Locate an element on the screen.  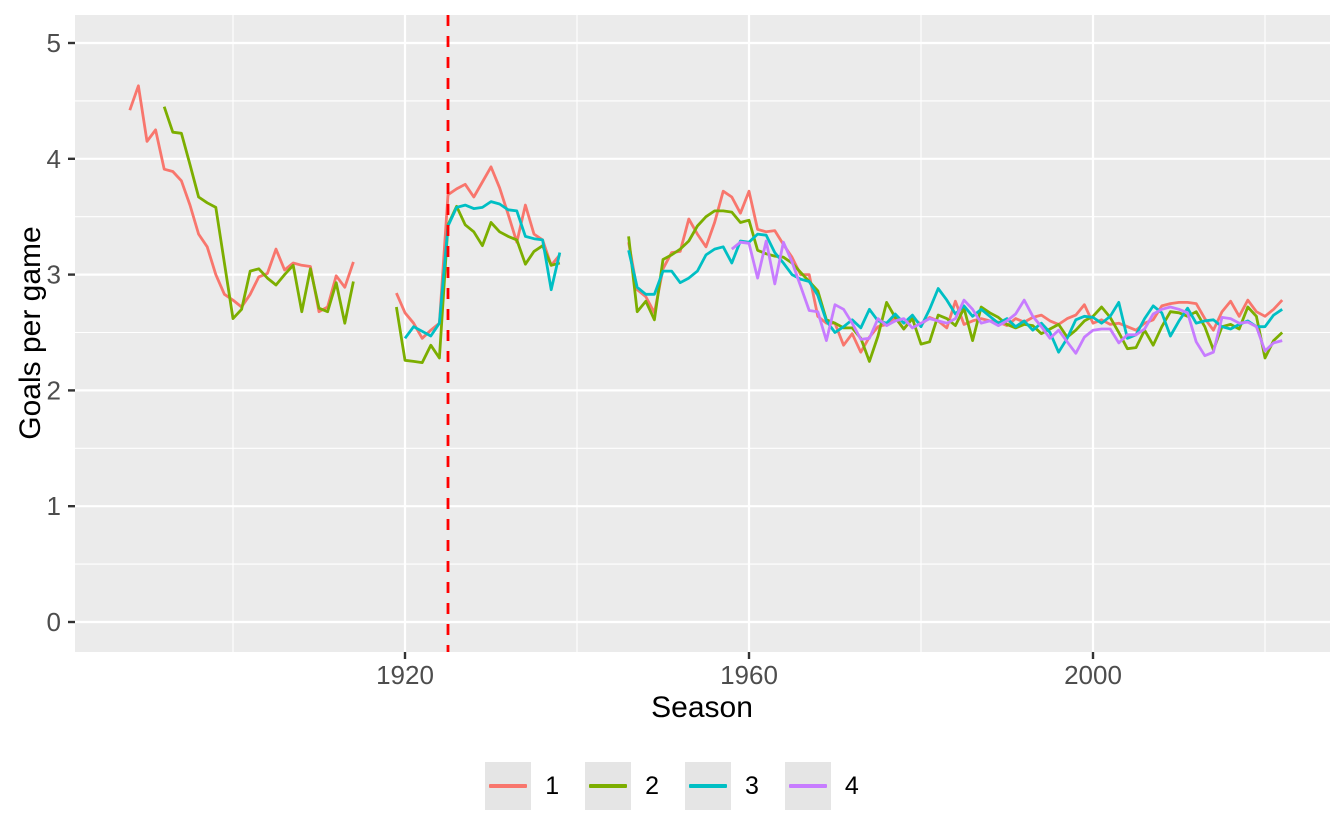
legend-label-2: 2 is located at coordinates (652, 786).